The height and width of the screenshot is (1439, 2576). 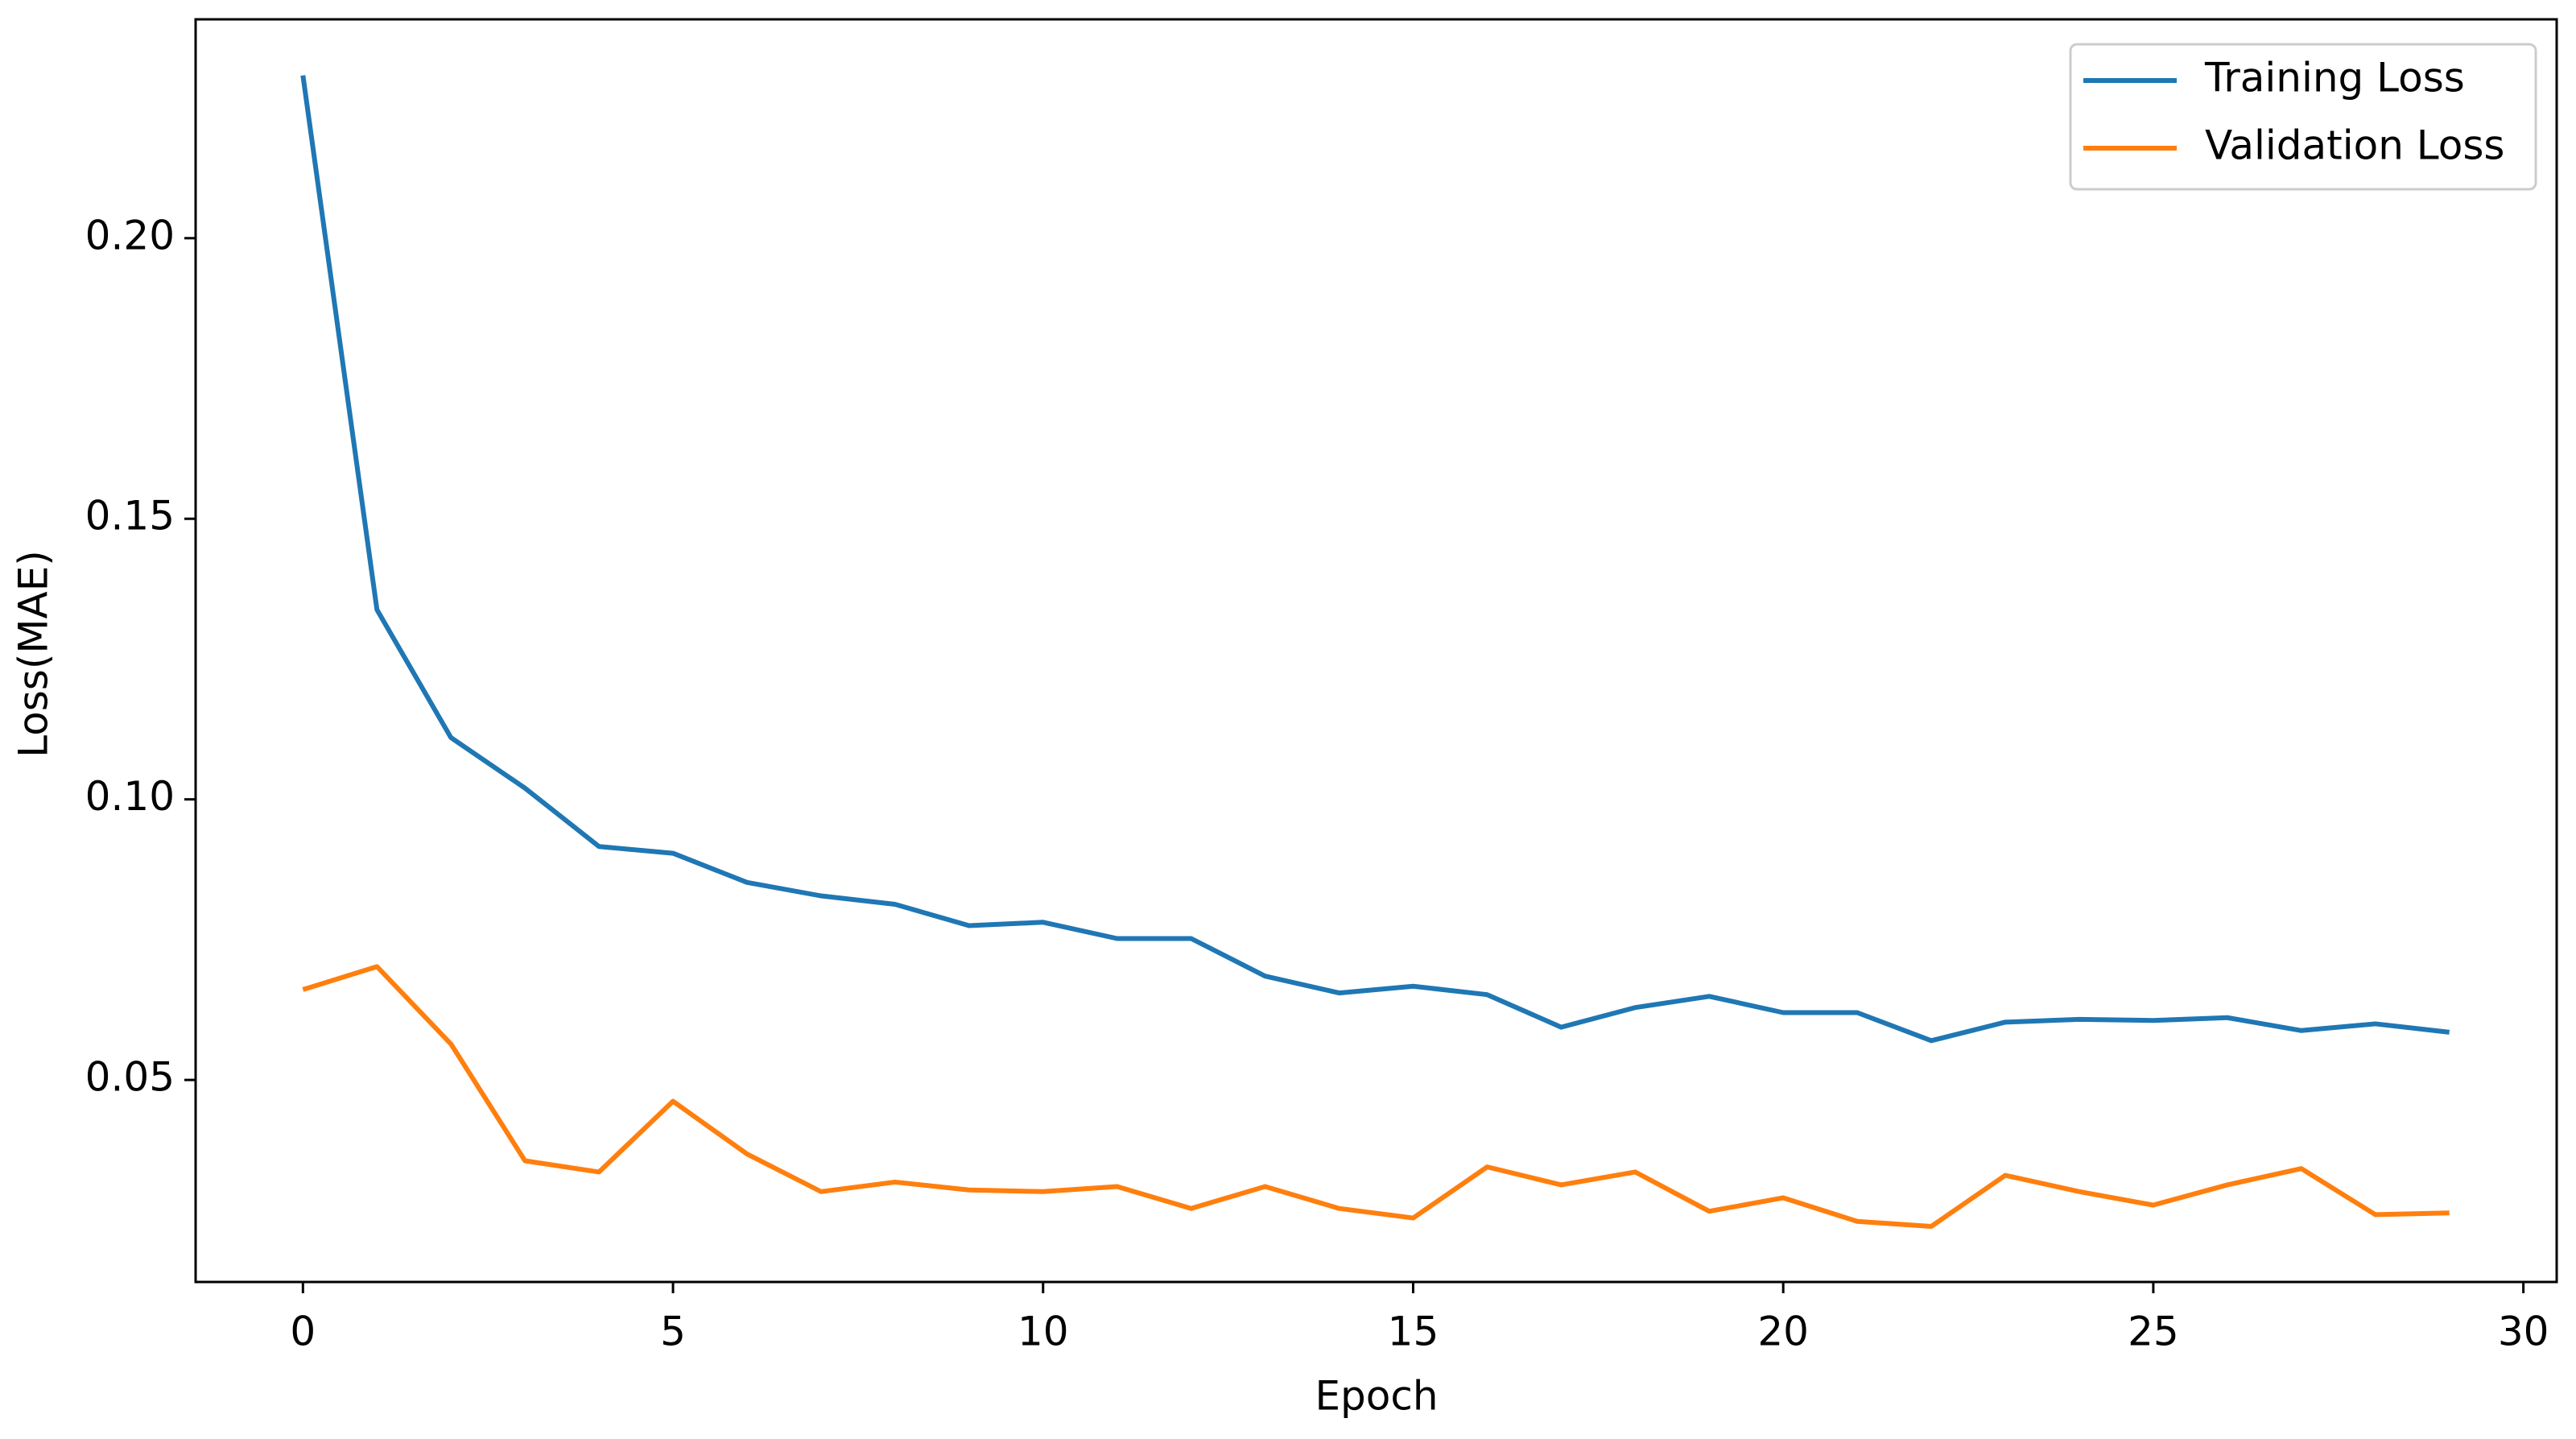 What do you see at coordinates (1043, 1332) in the screenshot?
I see `x-tick-label: 10` at bounding box center [1043, 1332].